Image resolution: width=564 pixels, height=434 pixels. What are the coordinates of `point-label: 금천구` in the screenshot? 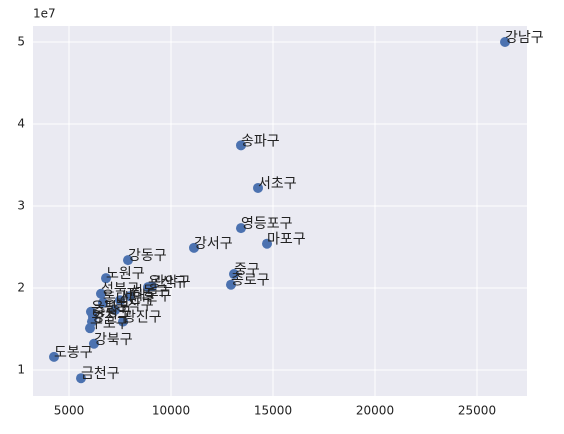 It's located at (100, 374).